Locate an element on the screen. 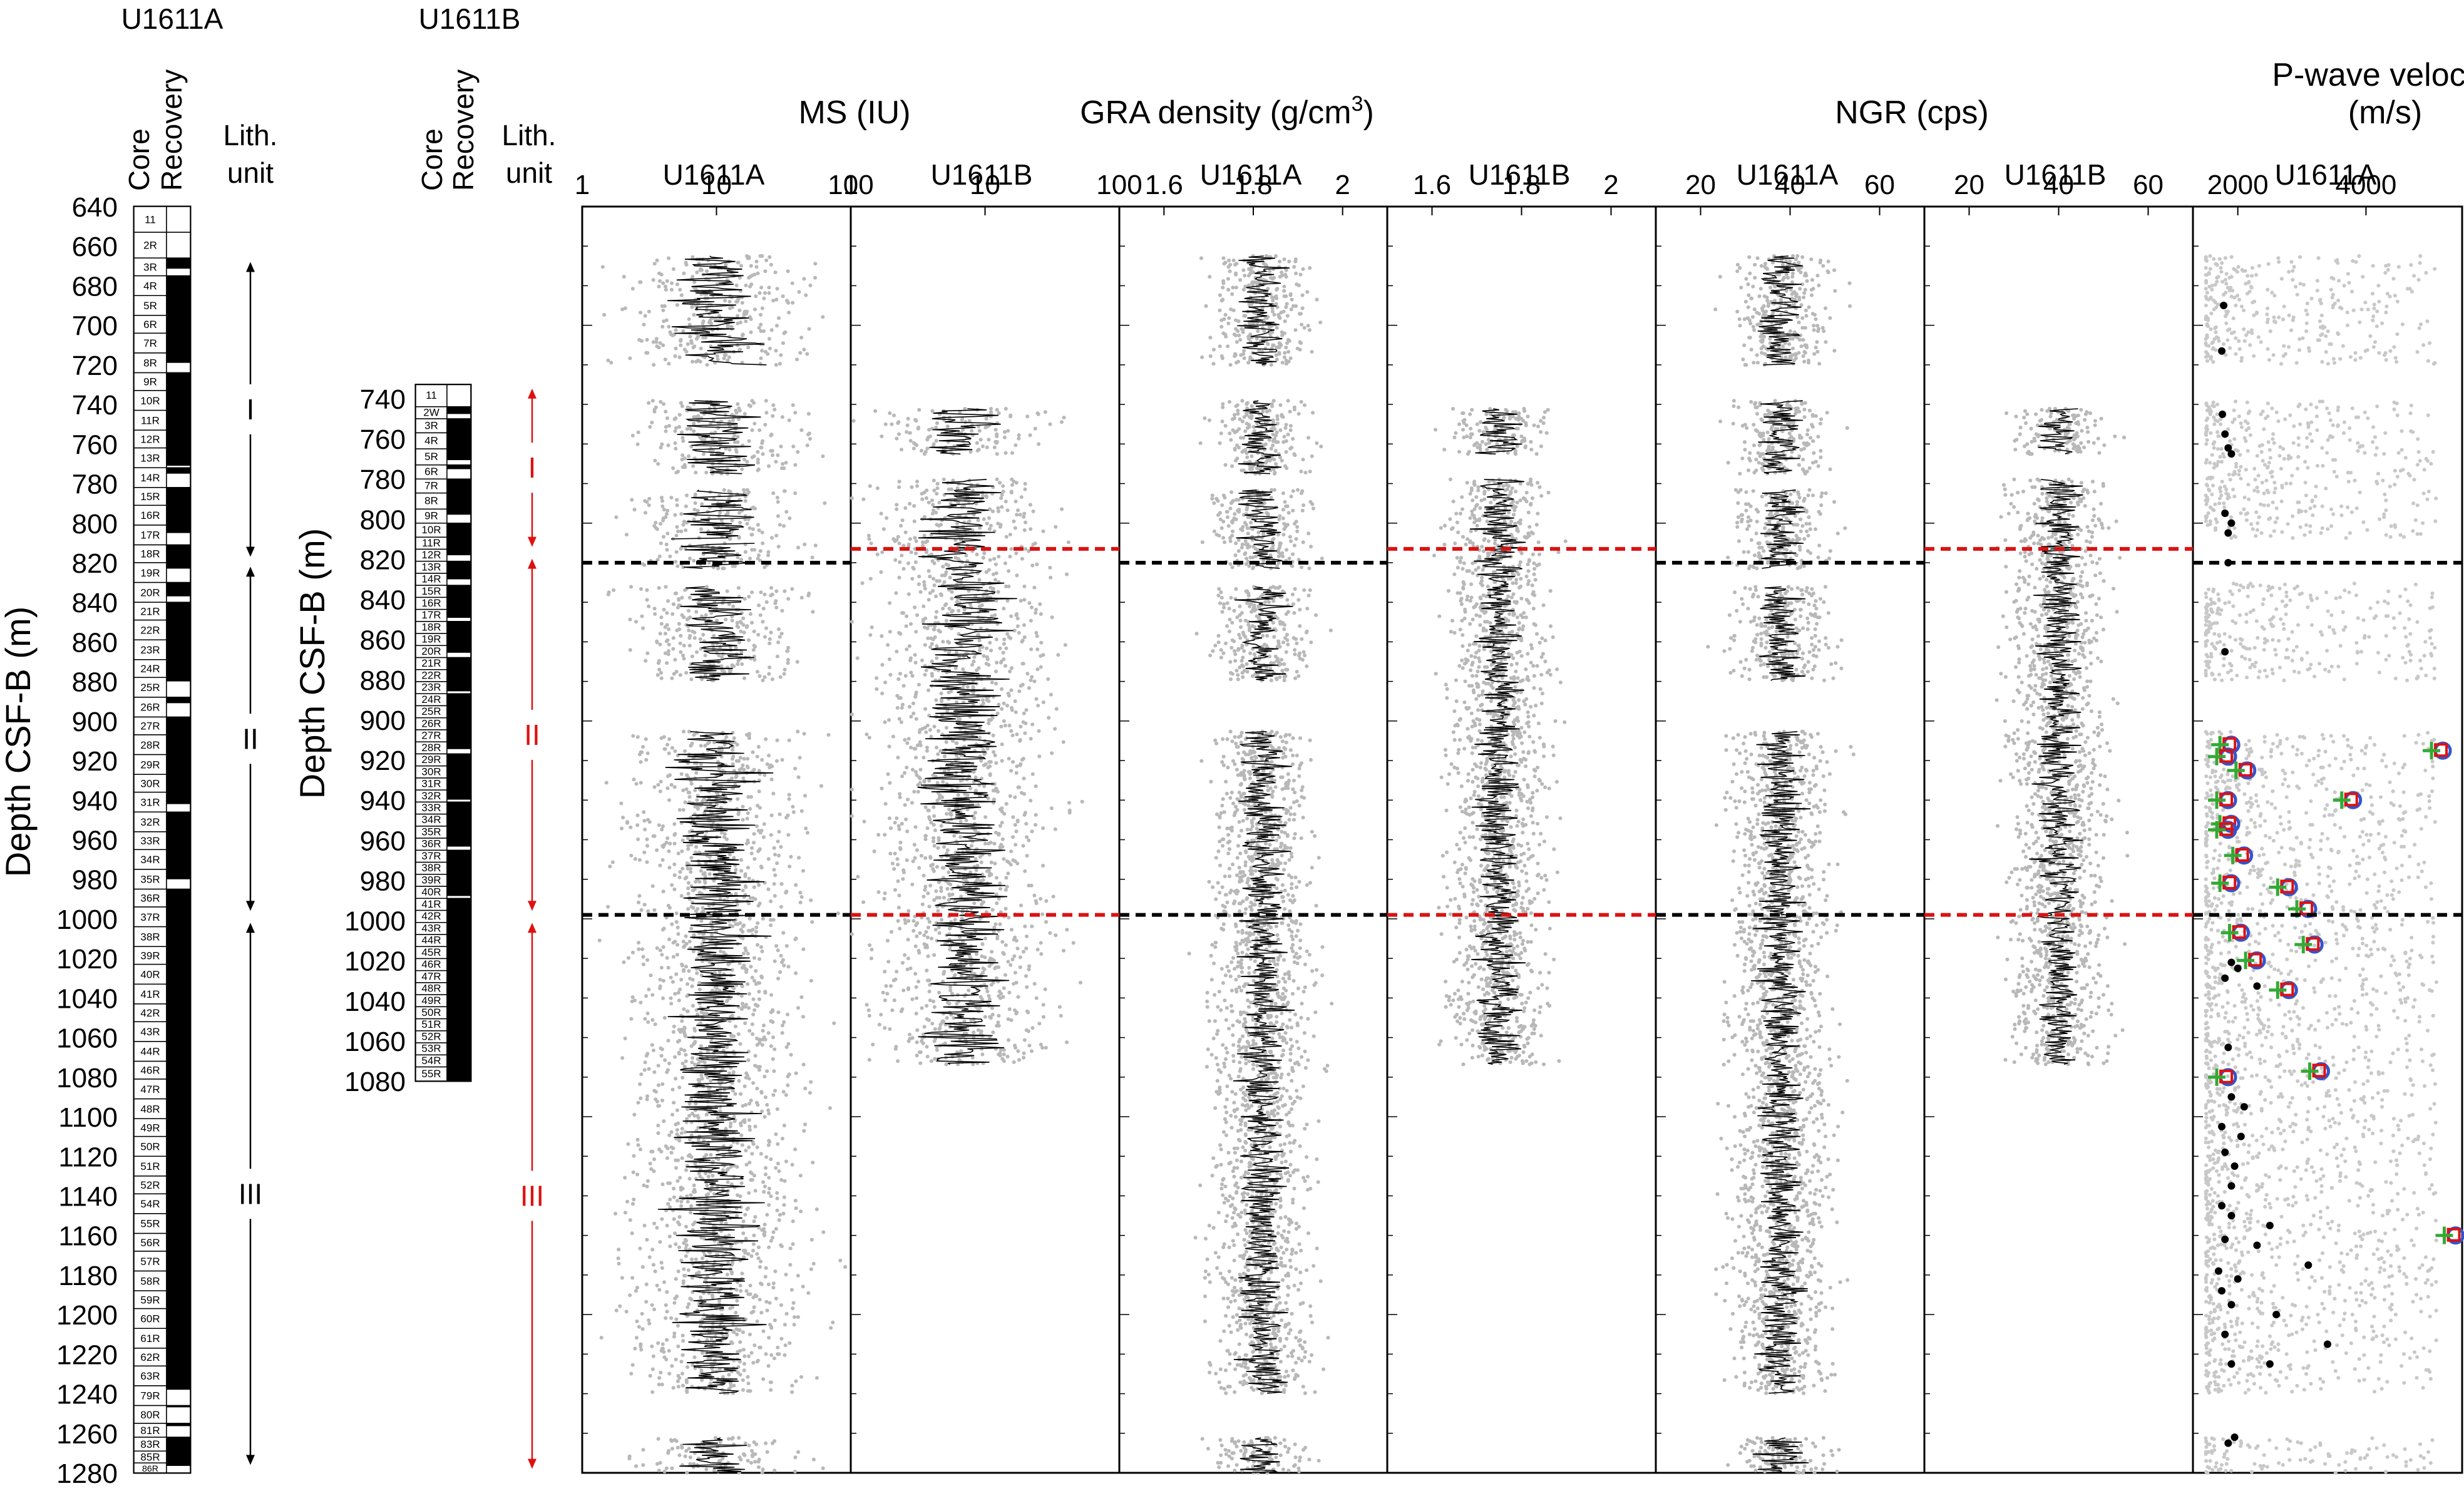 The height and width of the screenshot is (1501, 2464). core-label: 62R is located at coordinates (150, 1357).